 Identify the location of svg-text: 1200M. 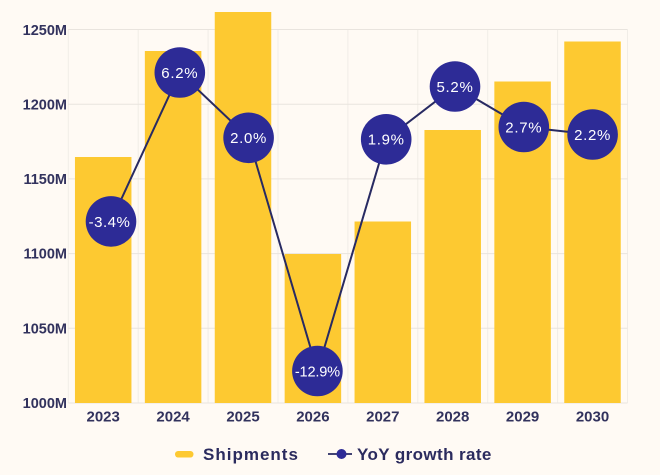
(45, 106).